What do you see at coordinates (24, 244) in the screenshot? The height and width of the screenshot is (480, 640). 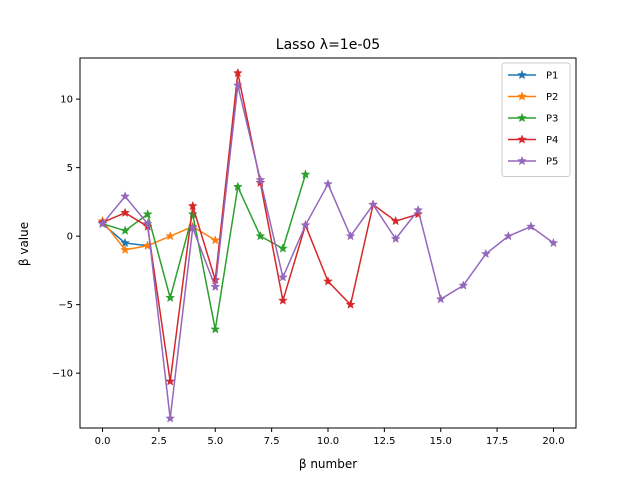 I see `y-axis-title: β value` at bounding box center [24, 244].